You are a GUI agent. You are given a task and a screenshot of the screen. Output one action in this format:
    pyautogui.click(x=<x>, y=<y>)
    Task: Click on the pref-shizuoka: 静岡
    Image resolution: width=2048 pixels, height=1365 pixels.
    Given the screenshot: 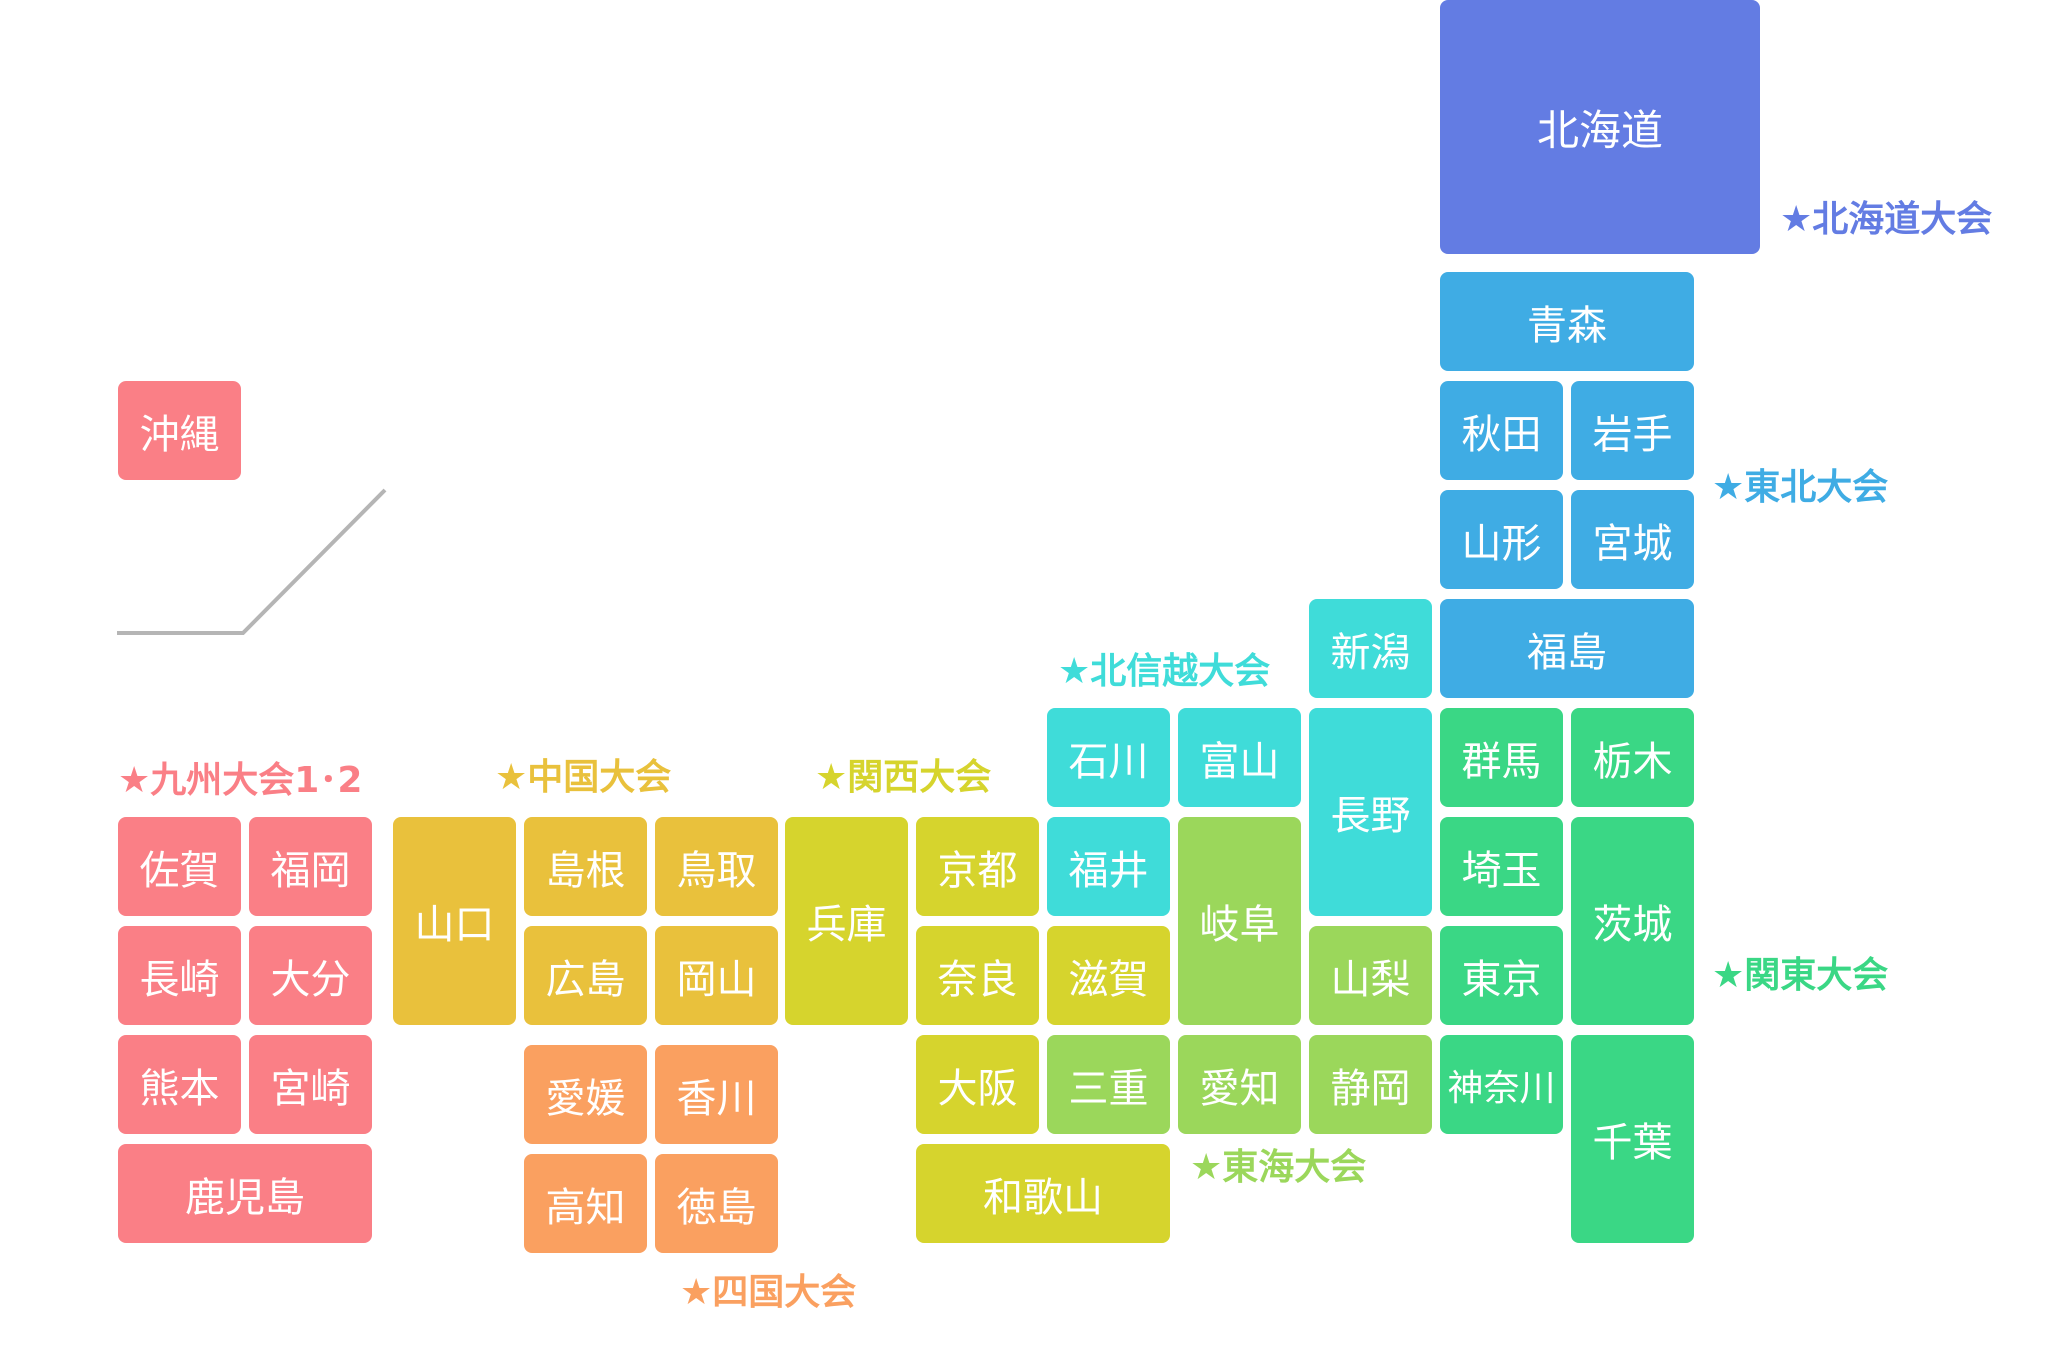 What is the action you would take?
    pyautogui.click(x=1370, y=1084)
    